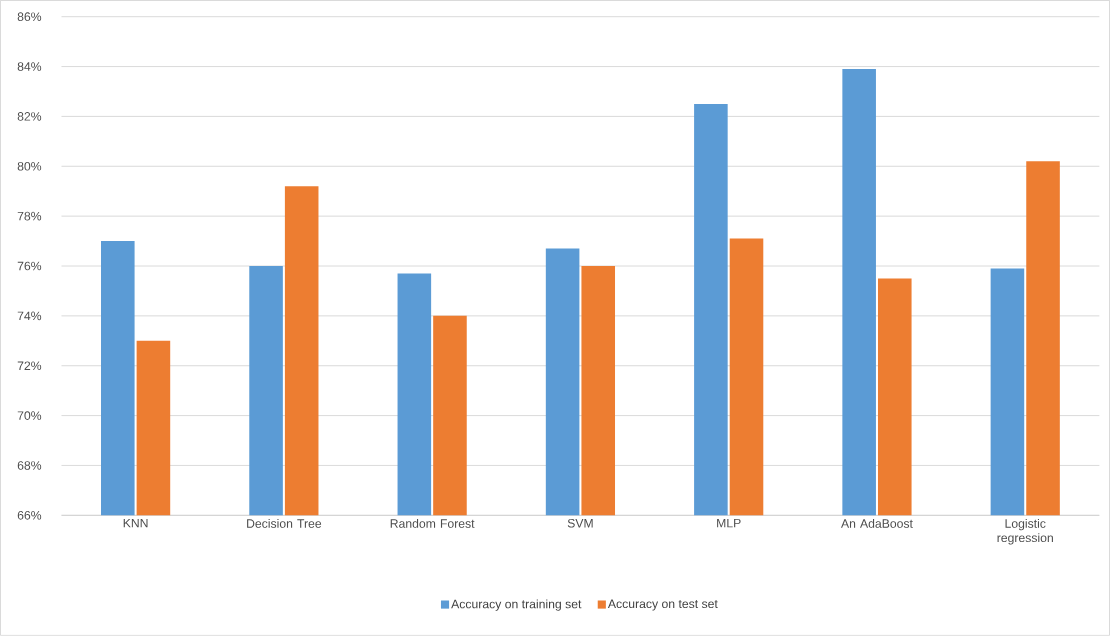  What do you see at coordinates (29, 216) in the screenshot?
I see `y-tick-label: 78%` at bounding box center [29, 216].